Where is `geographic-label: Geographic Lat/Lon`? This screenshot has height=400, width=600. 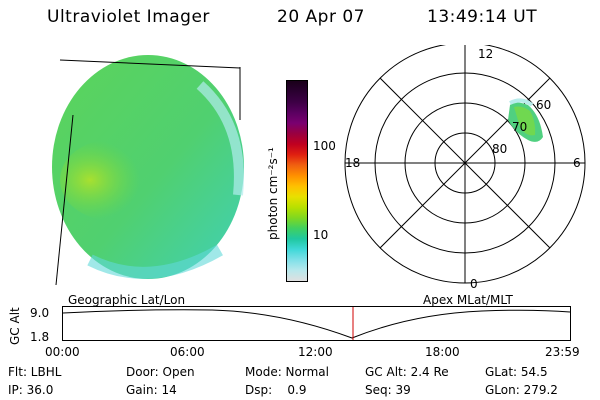 geographic-label: Geographic Lat/Lon is located at coordinates (127, 300).